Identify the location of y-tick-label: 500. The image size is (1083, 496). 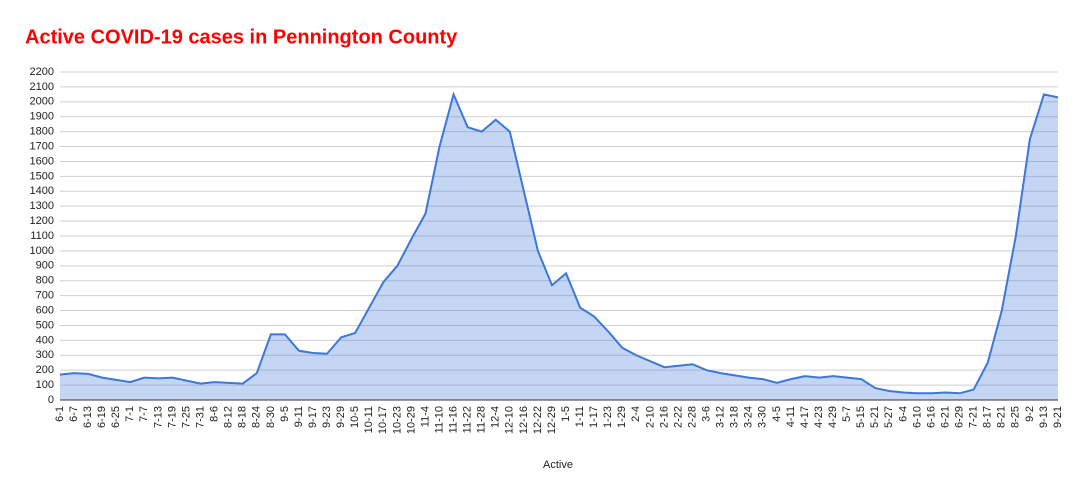
(45, 325).